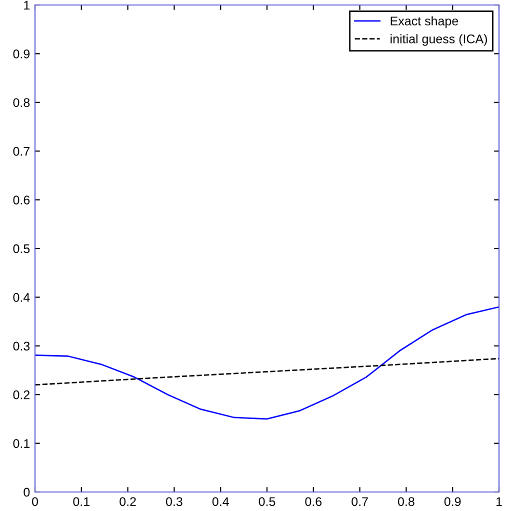 The width and height of the screenshot is (507, 511). I want to click on x-tick-label: 0.5, so click(267, 501).